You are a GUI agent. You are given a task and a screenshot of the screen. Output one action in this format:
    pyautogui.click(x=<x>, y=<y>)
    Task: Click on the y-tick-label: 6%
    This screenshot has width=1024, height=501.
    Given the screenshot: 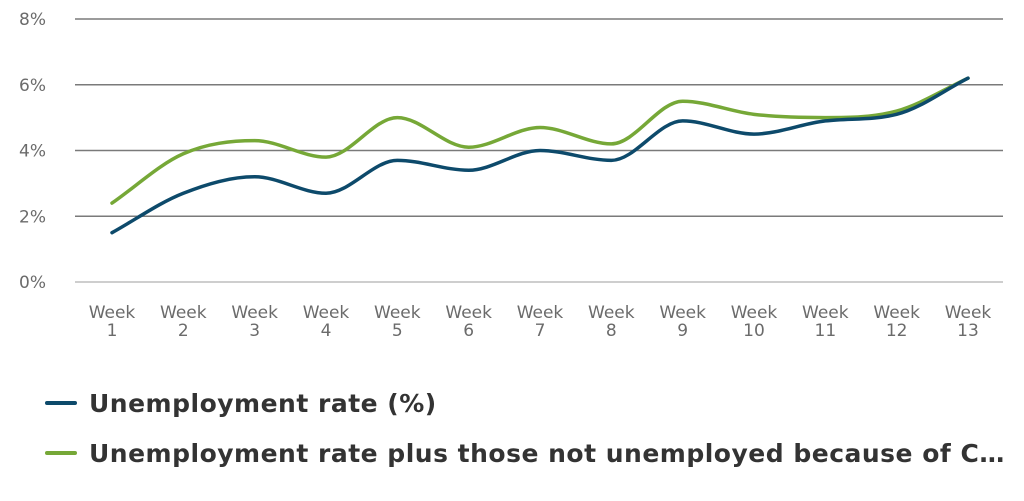 What is the action you would take?
    pyautogui.click(x=32, y=86)
    